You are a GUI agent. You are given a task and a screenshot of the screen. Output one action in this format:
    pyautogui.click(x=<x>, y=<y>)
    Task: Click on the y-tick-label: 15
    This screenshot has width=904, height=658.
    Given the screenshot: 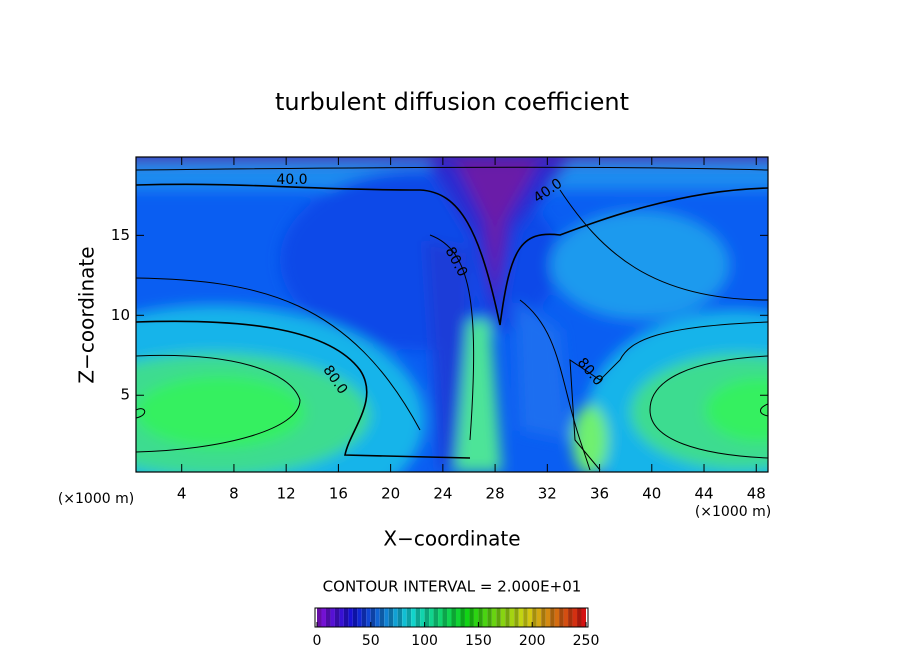 What is the action you would take?
    pyautogui.click(x=120, y=235)
    